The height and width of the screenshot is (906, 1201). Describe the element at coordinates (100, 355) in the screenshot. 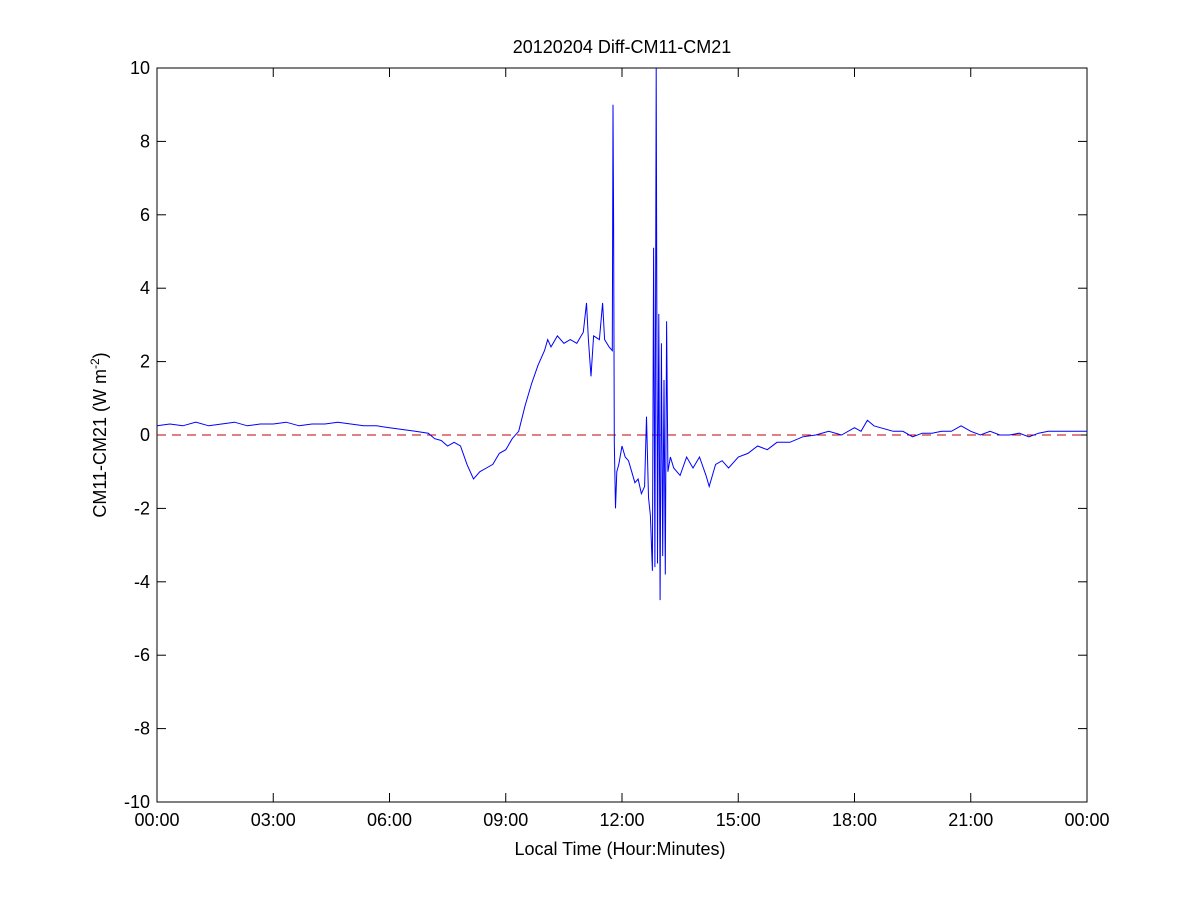

I see `y-axis-label-suffix: )` at that location.